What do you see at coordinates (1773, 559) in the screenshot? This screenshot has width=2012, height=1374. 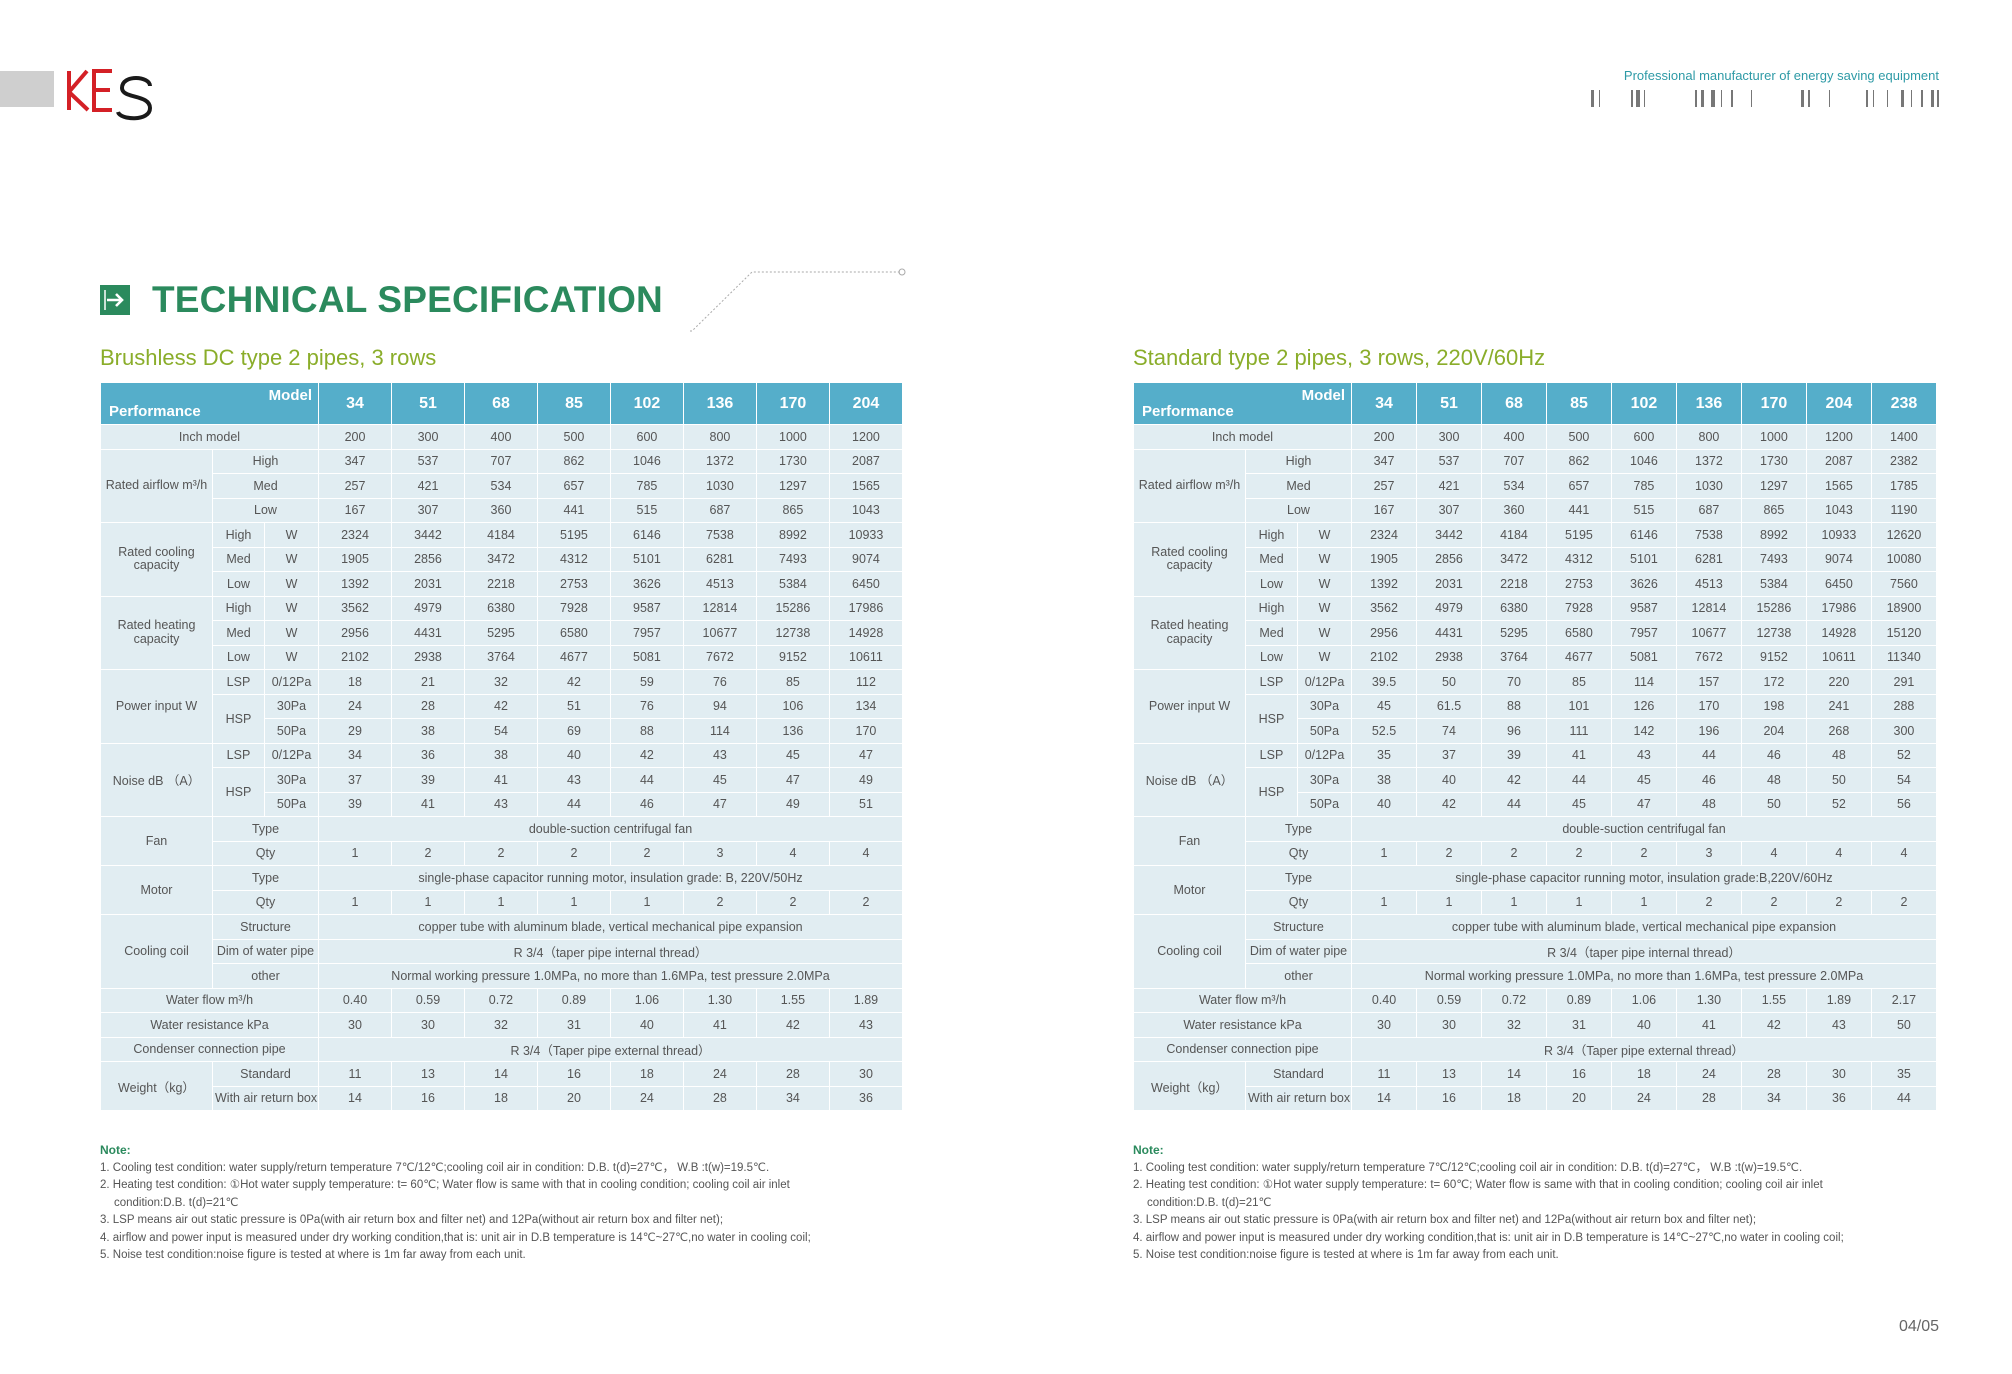 I see `value-cell: 7493` at bounding box center [1773, 559].